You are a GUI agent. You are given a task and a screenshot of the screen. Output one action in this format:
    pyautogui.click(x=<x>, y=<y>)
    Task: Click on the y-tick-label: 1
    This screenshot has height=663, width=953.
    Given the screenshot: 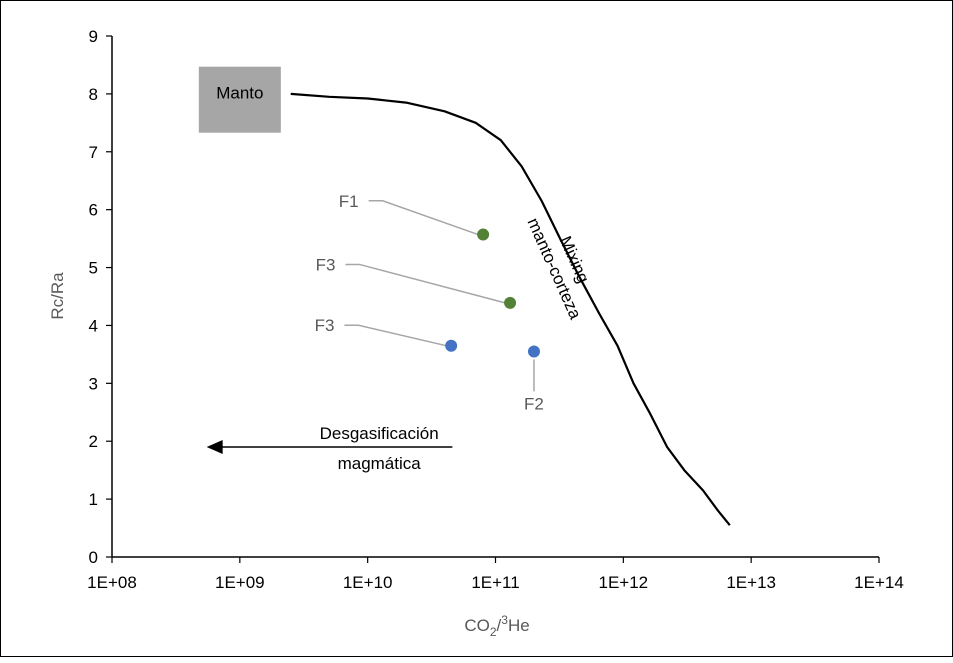 What is the action you would take?
    pyautogui.click(x=93, y=499)
    